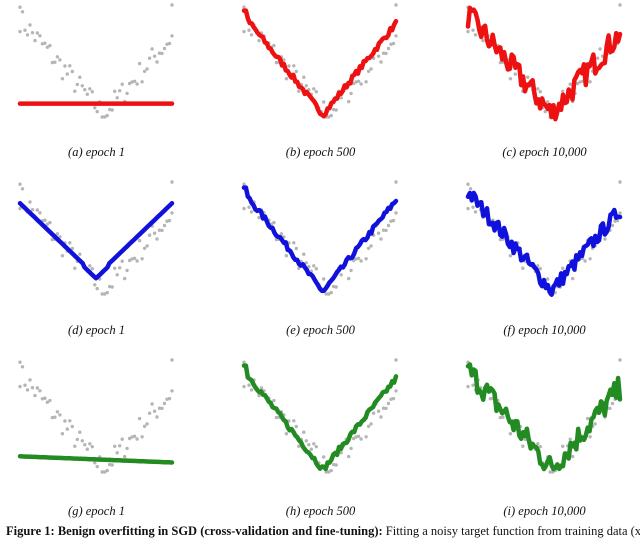  I want to click on subplot-caption: (e) epoch 500, so click(320, 330).